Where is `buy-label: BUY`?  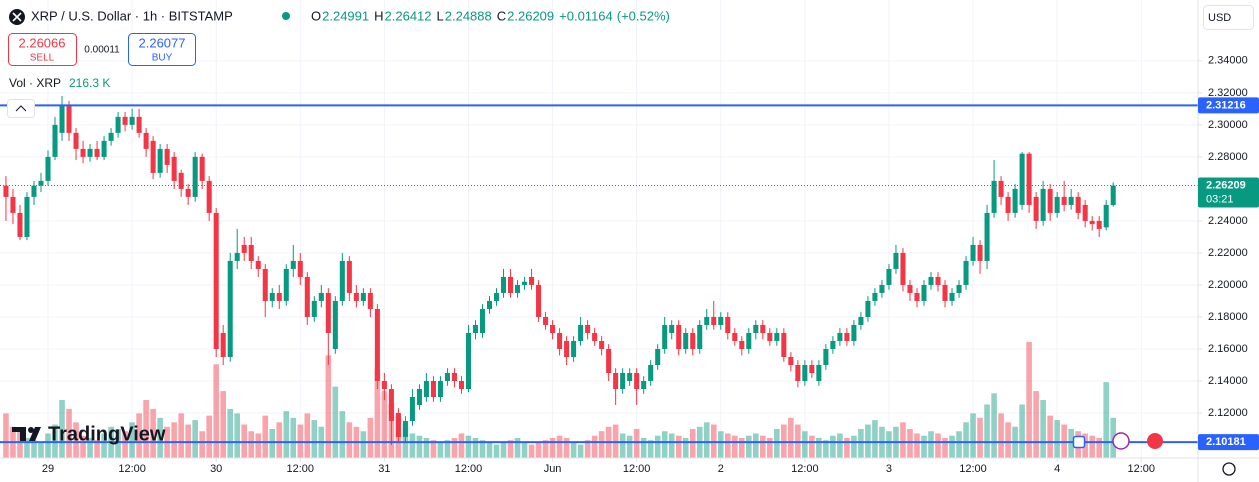
buy-label: BUY is located at coordinates (162, 58).